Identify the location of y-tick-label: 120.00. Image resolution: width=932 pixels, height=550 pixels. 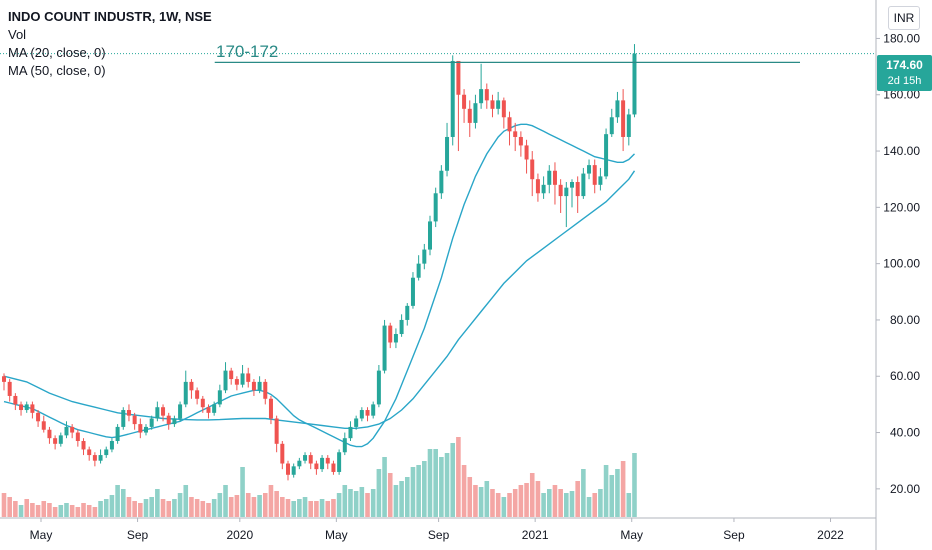
(901, 207).